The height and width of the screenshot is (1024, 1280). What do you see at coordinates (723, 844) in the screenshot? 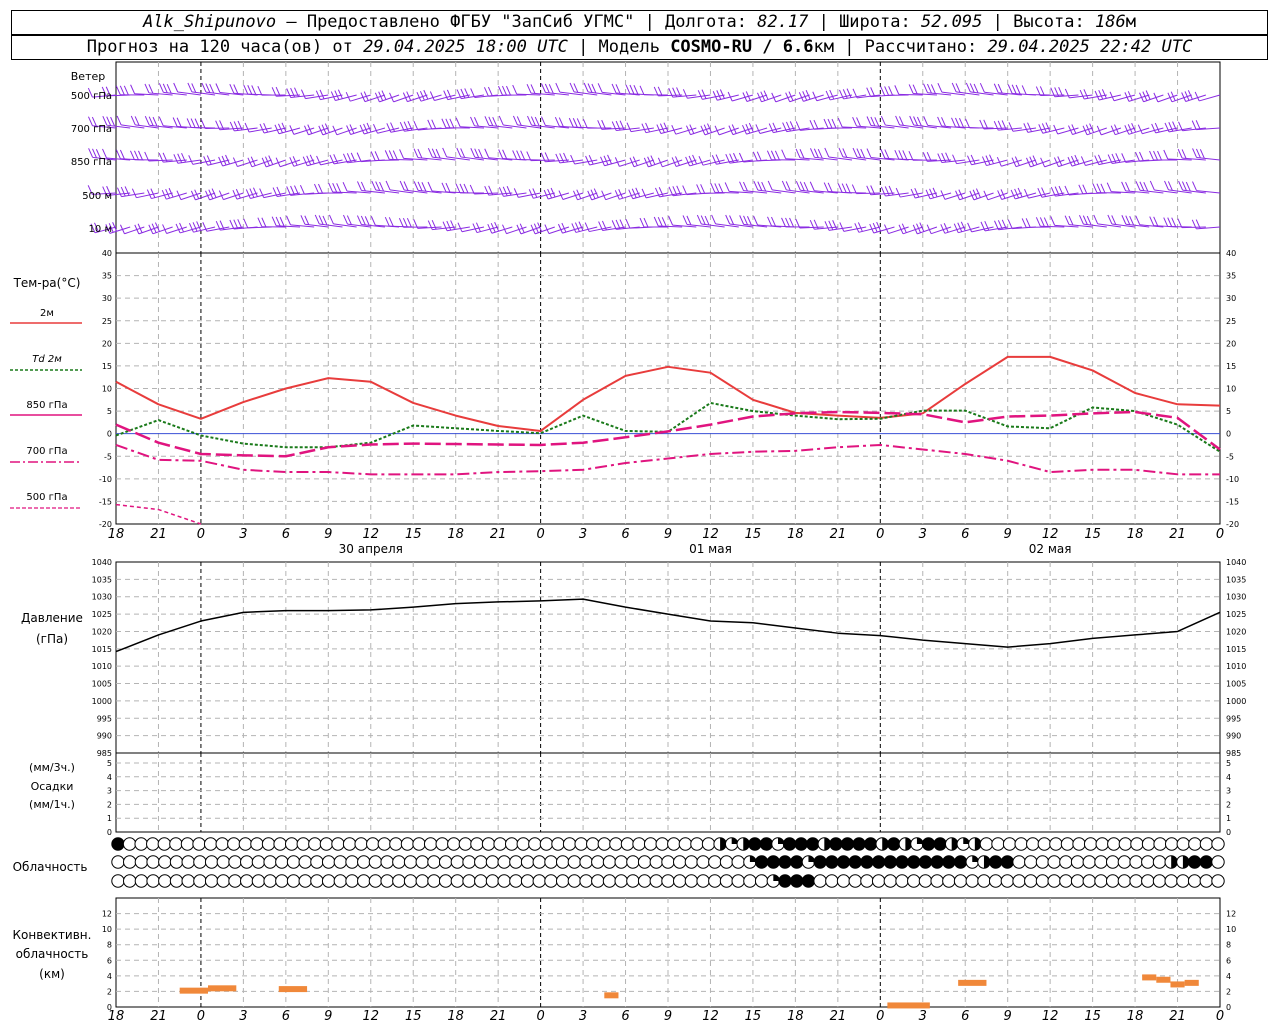
I see `cloud-circle-half-fill` at bounding box center [723, 844].